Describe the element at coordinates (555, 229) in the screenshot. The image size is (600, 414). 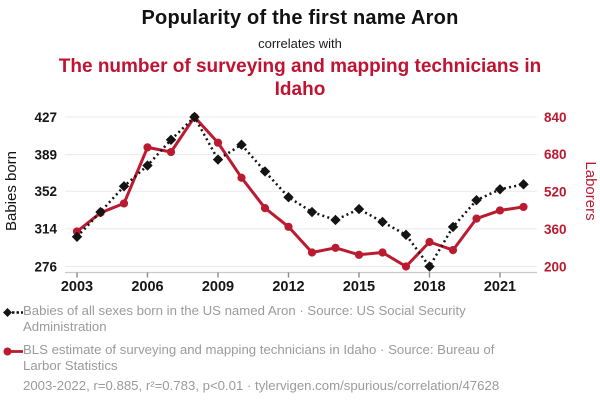
I see `svg-text: 360` at that location.